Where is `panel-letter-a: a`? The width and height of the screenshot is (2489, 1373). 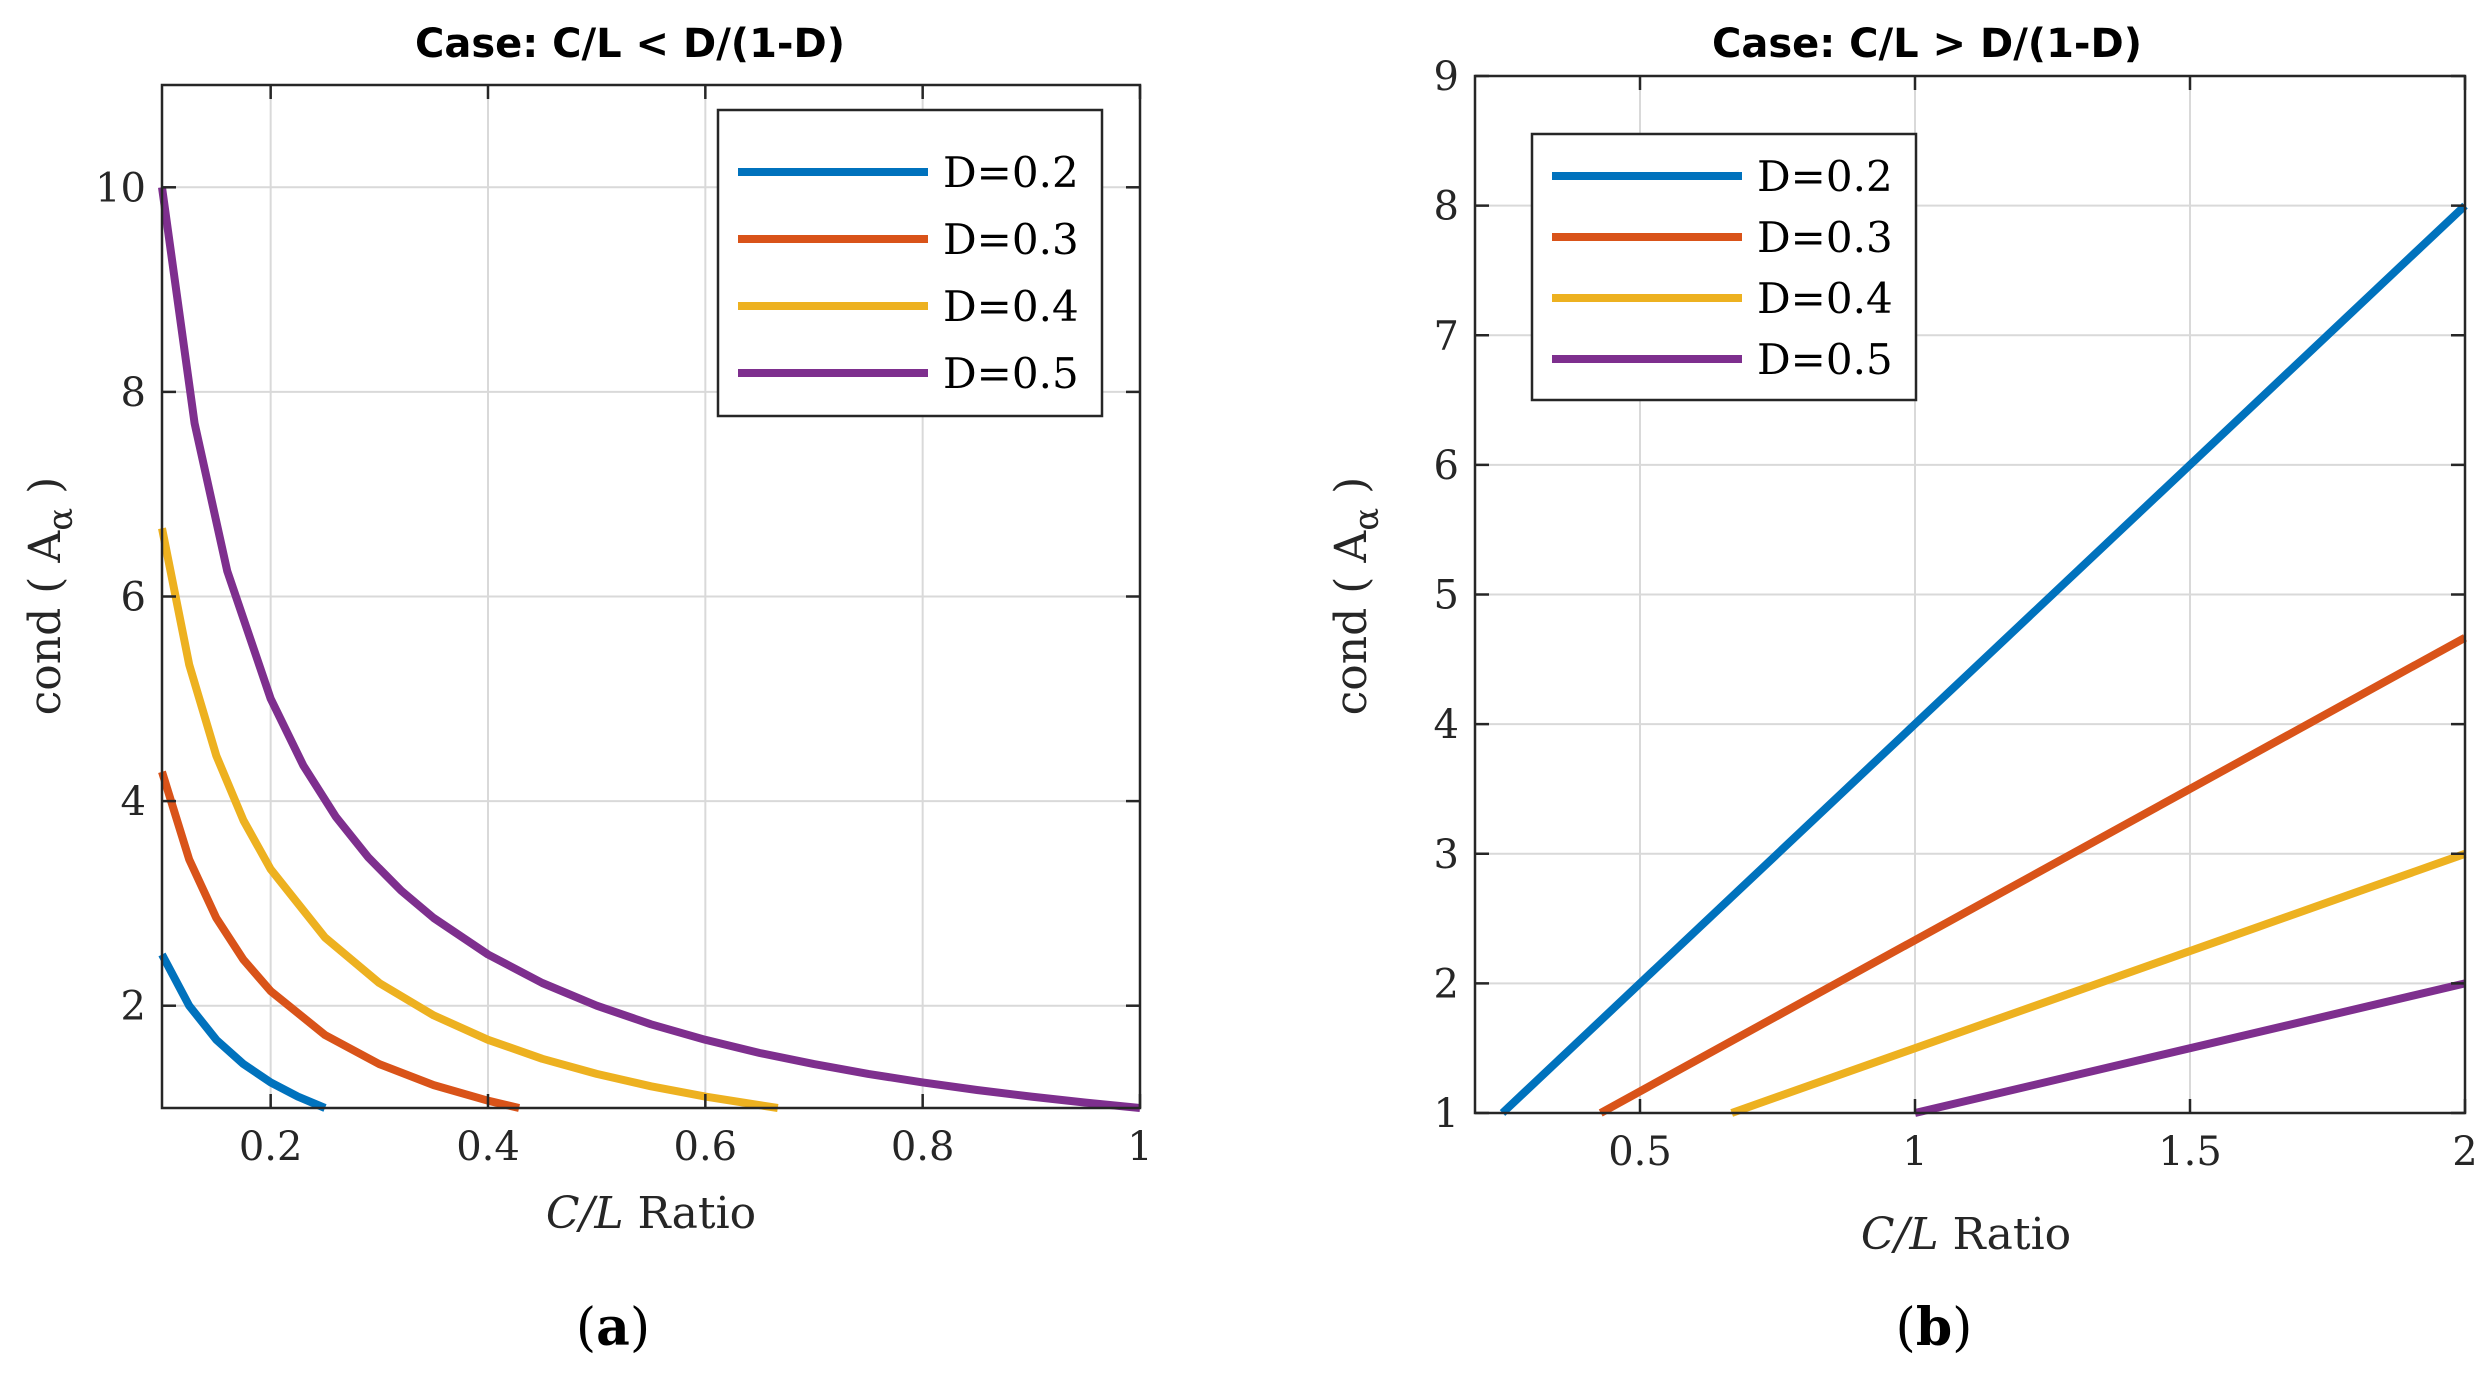 panel-letter-a: a is located at coordinates (613, 1327).